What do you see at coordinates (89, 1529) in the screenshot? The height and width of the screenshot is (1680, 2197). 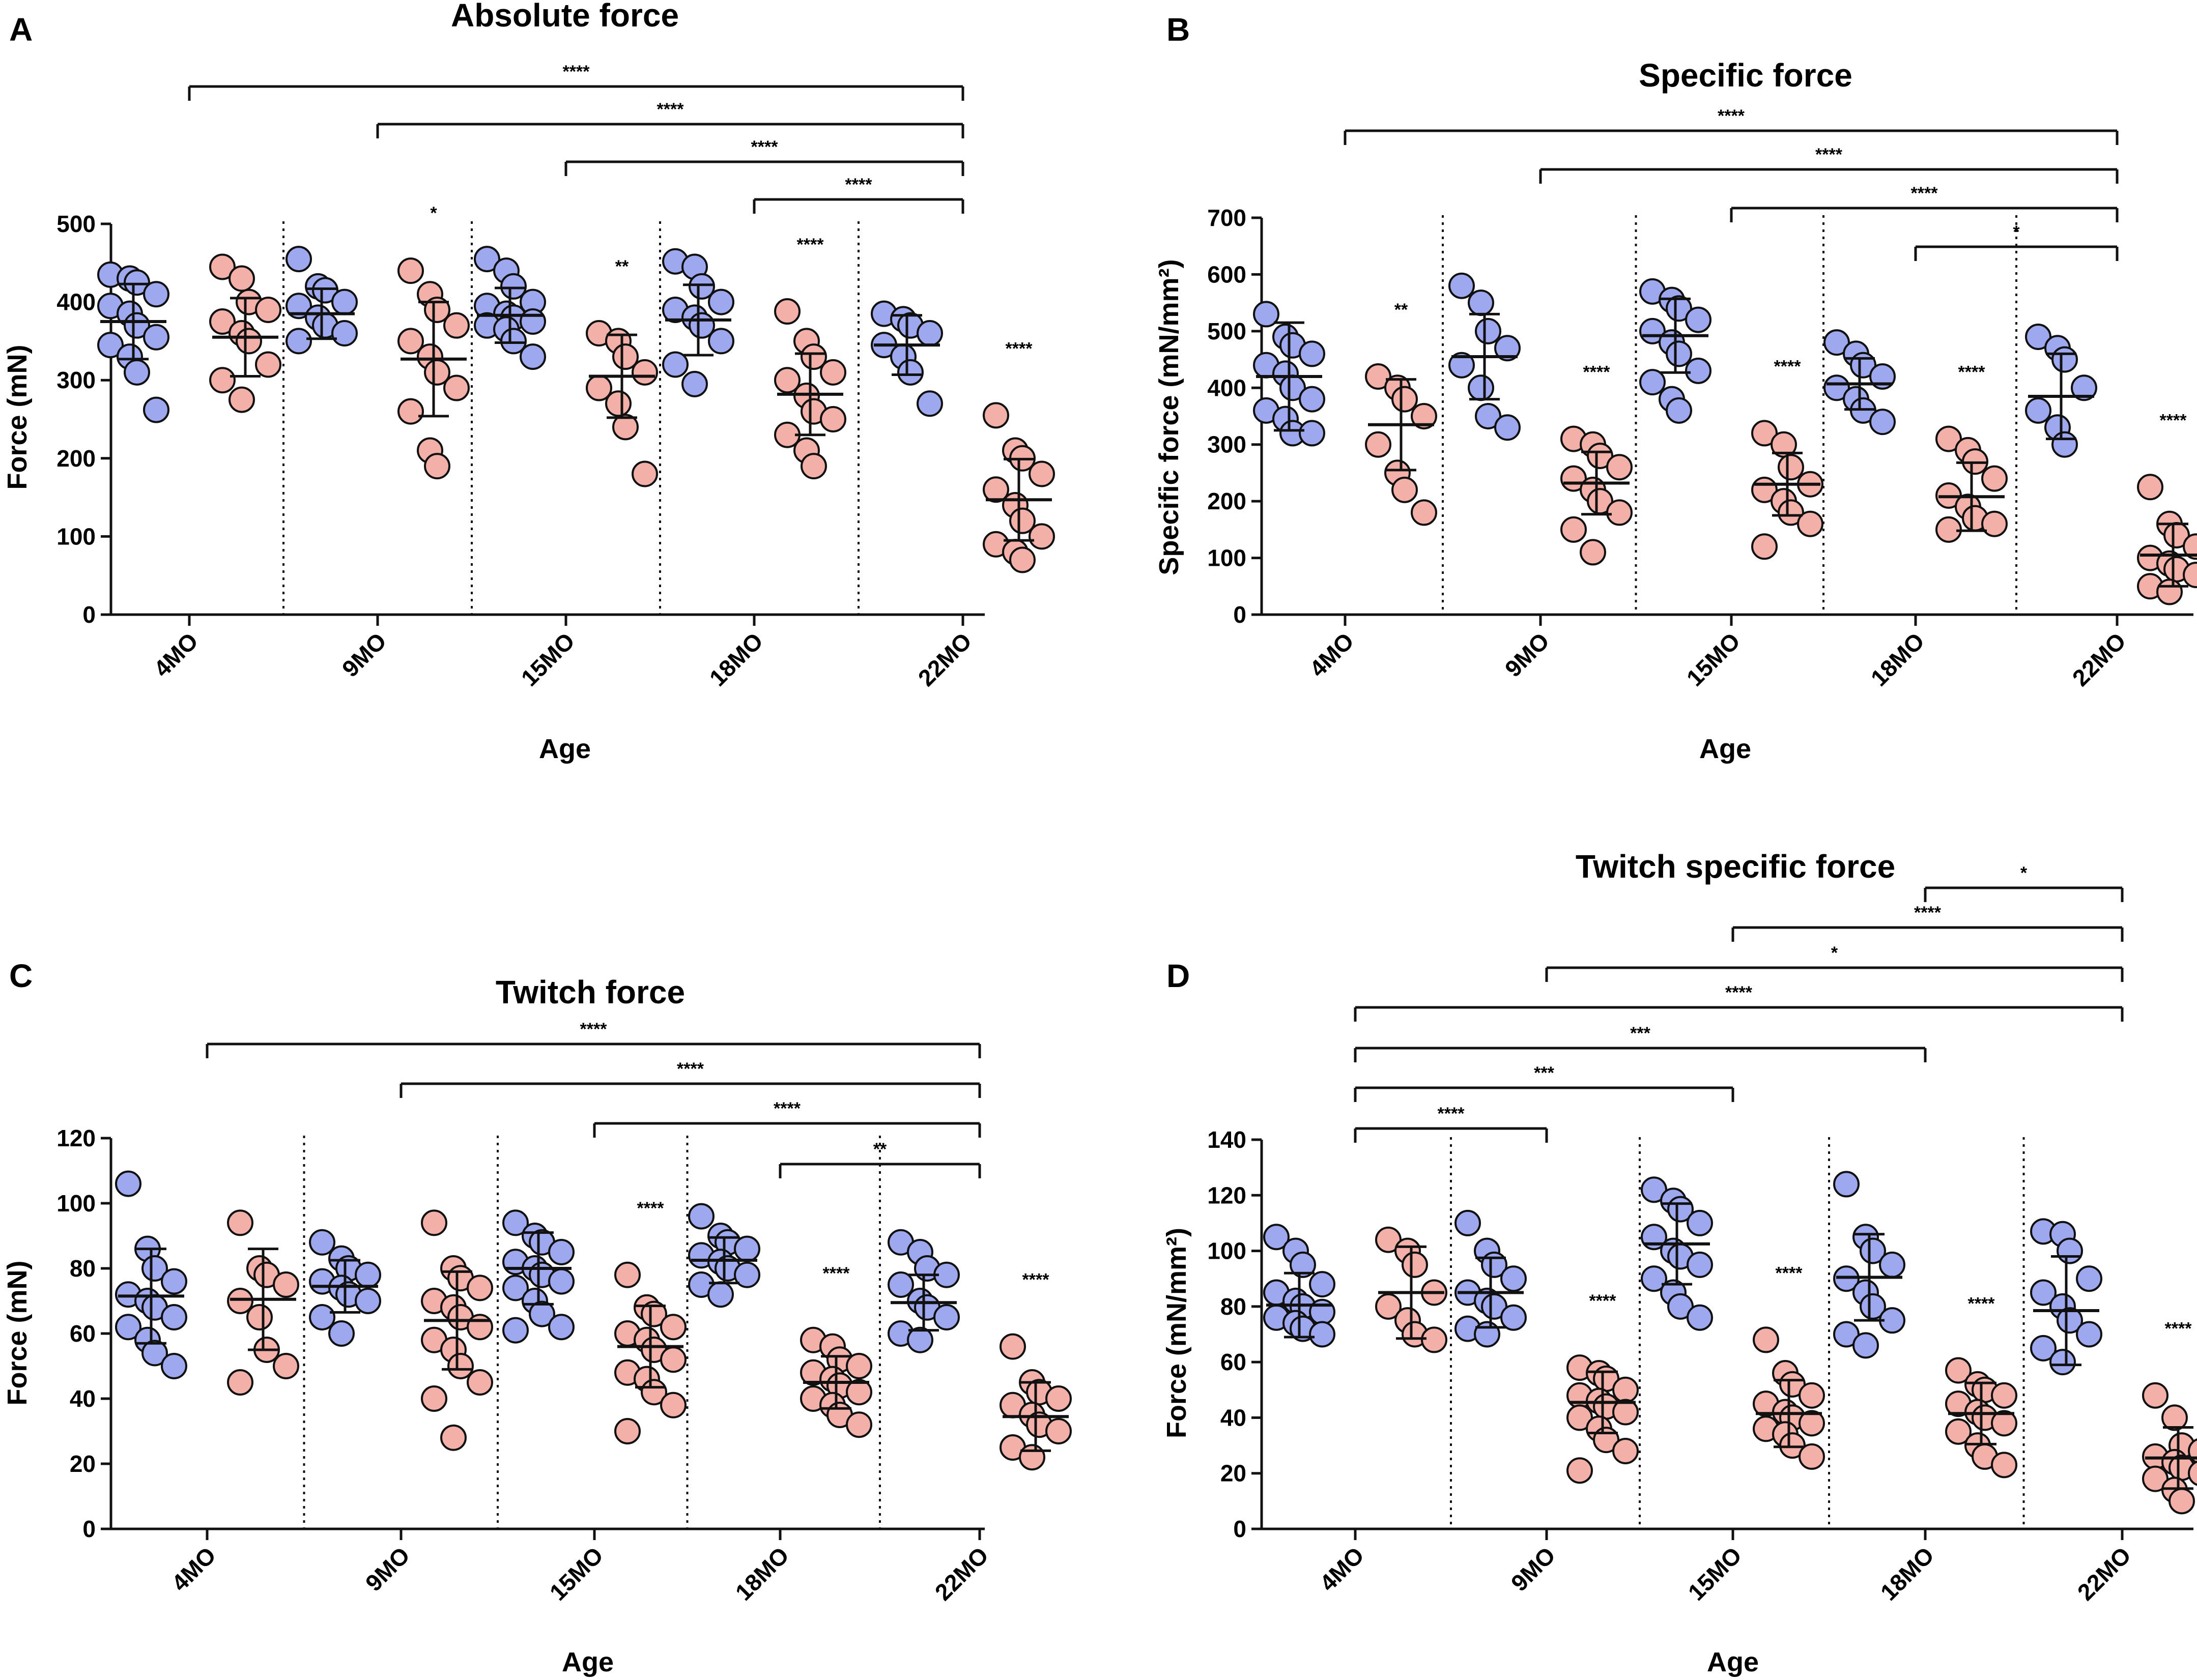 I see `y-tick-label: 0` at bounding box center [89, 1529].